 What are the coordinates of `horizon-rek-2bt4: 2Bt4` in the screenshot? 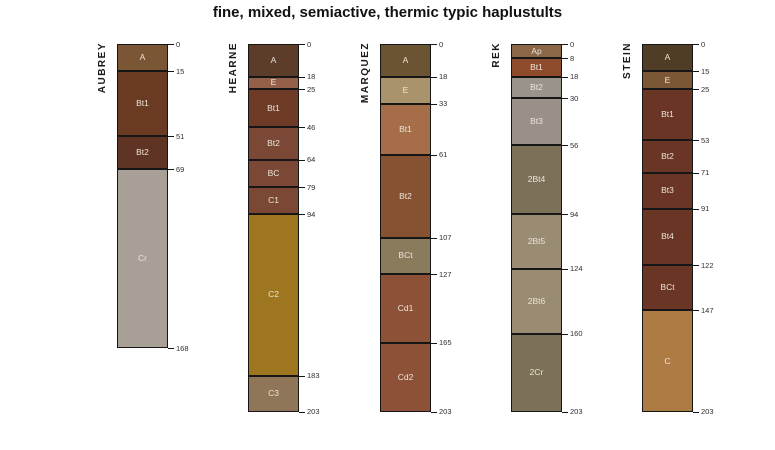 It's located at (536, 180).